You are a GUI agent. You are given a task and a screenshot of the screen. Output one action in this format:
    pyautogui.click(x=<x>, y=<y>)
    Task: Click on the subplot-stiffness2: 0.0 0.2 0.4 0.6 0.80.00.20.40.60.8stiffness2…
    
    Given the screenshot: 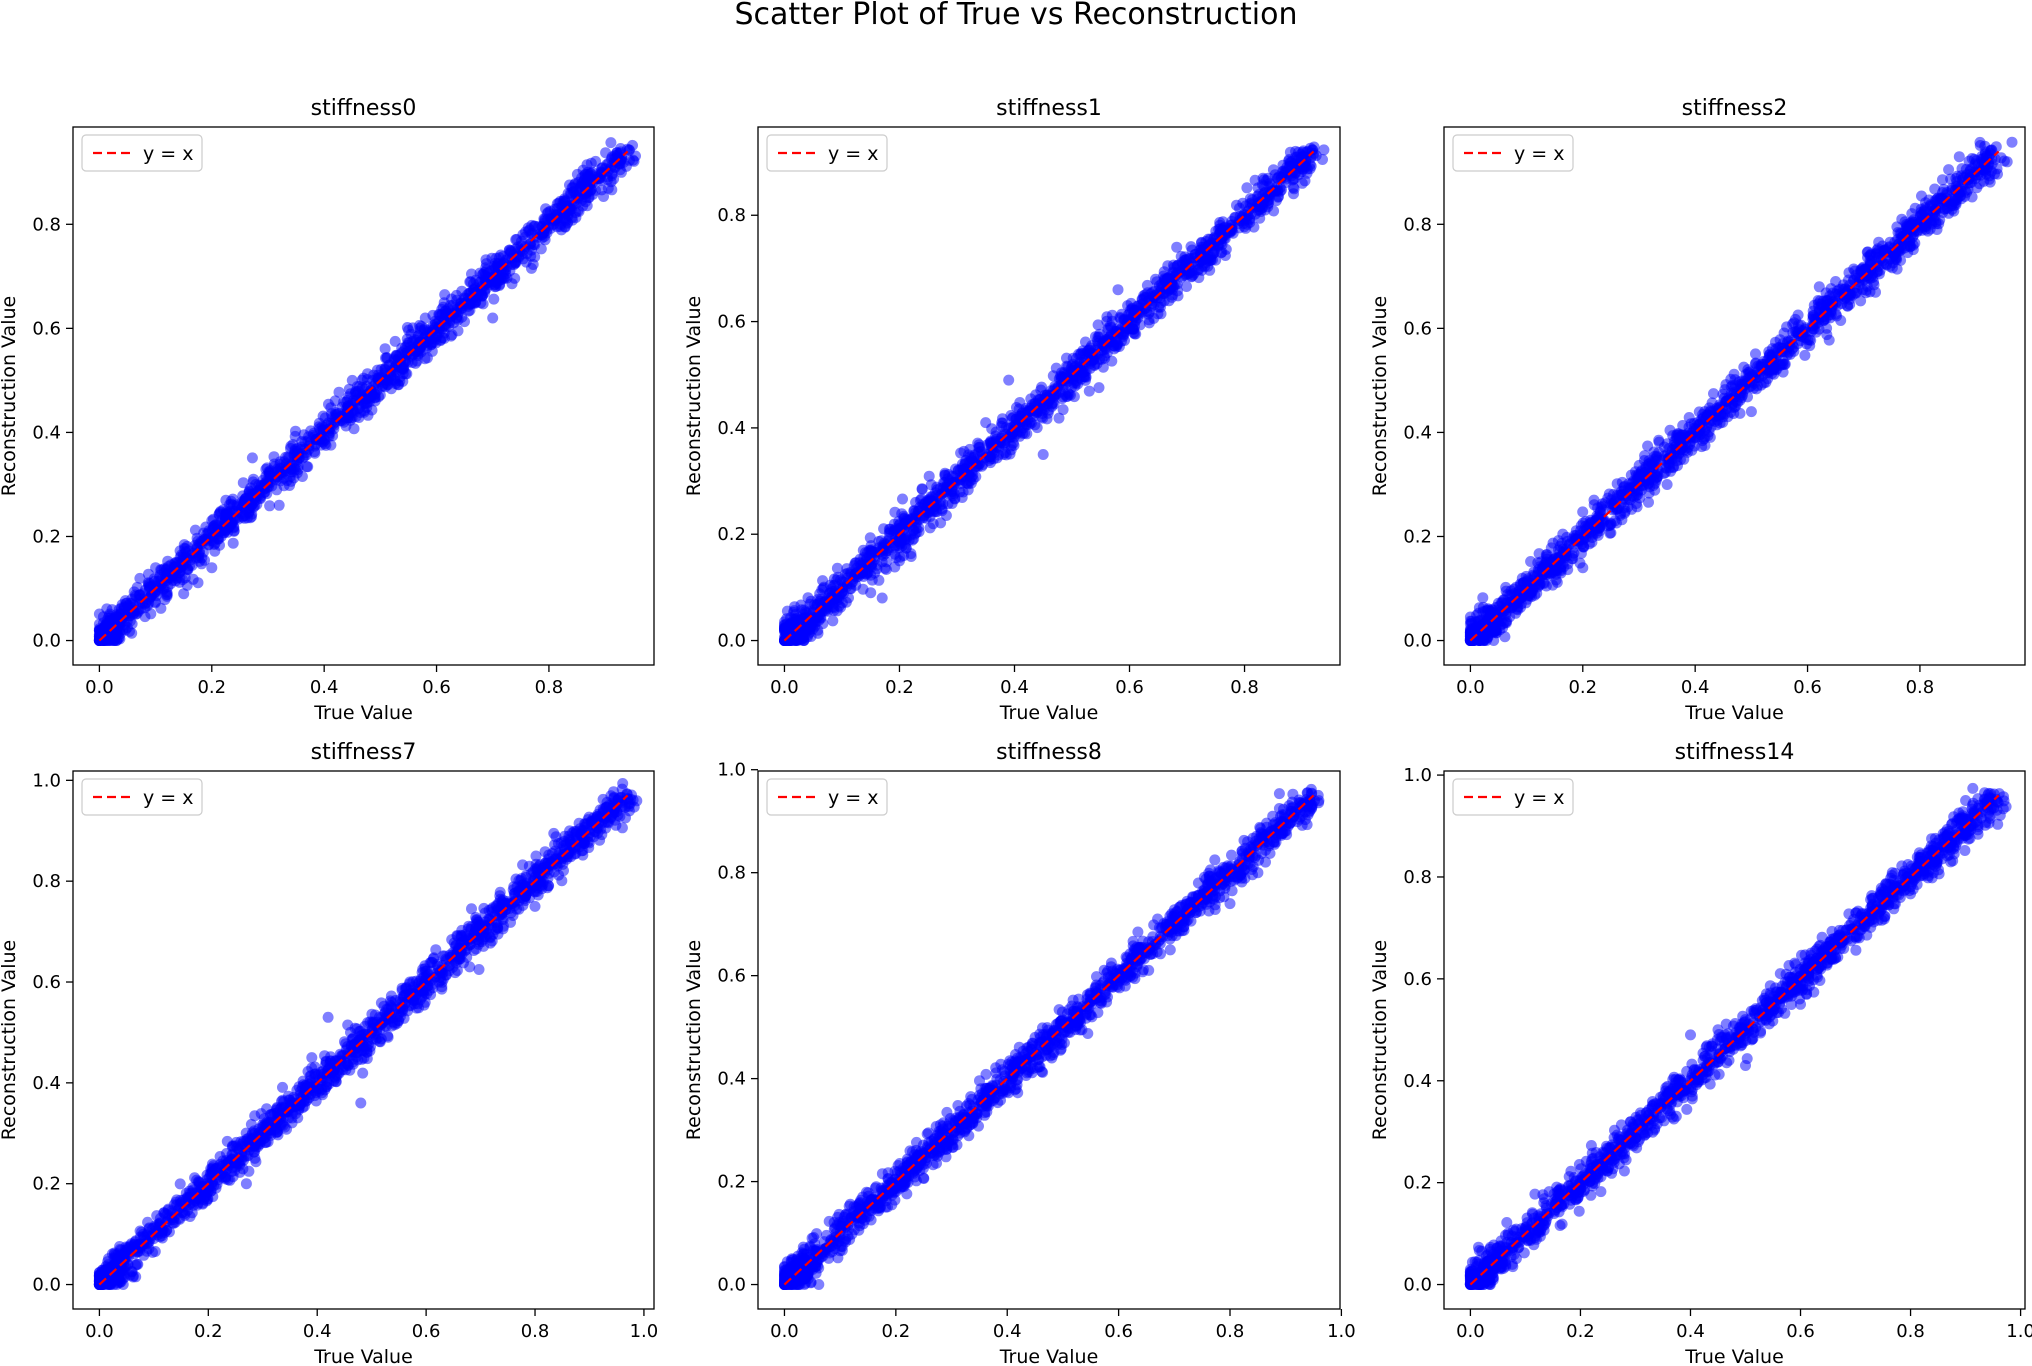 What is the action you would take?
    pyautogui.click(x=1697, y=410)
    